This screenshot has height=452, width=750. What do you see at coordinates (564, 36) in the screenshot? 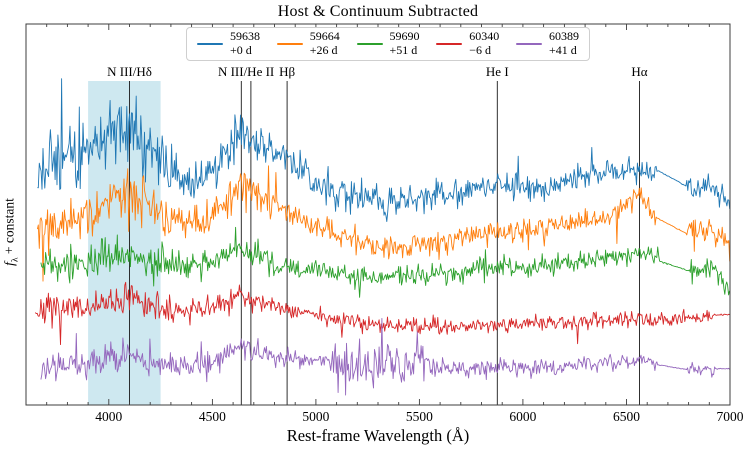
I see `legend-mjd: 60389` at bounding box center [564, 36].